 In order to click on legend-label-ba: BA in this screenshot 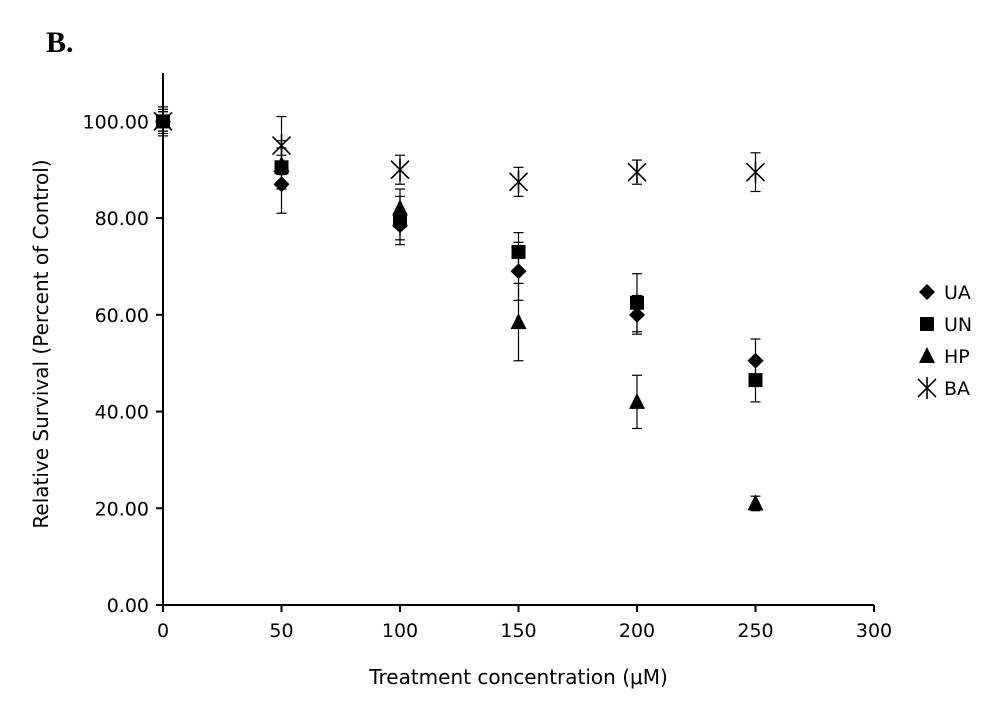, I will do `click(957, 389)`.